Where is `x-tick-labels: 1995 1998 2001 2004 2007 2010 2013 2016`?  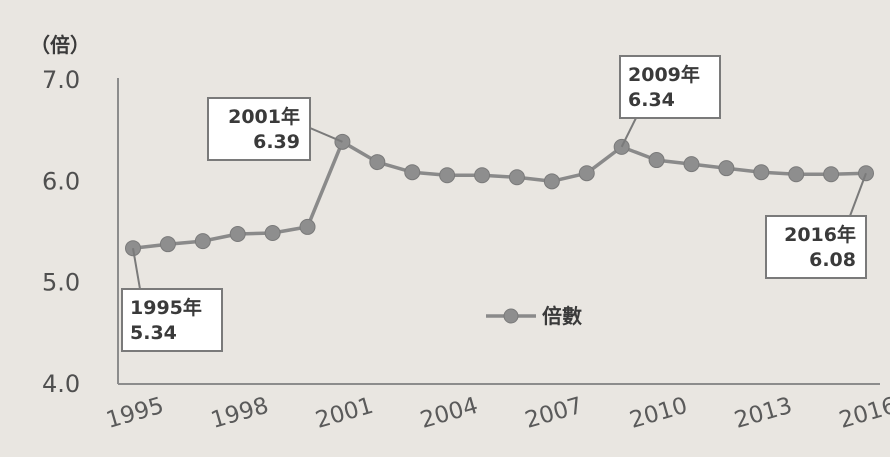
x-tick-labels: 1995 1998 2001 2004 2007 2010 2013 2016 is located at coordinates (496, 413).